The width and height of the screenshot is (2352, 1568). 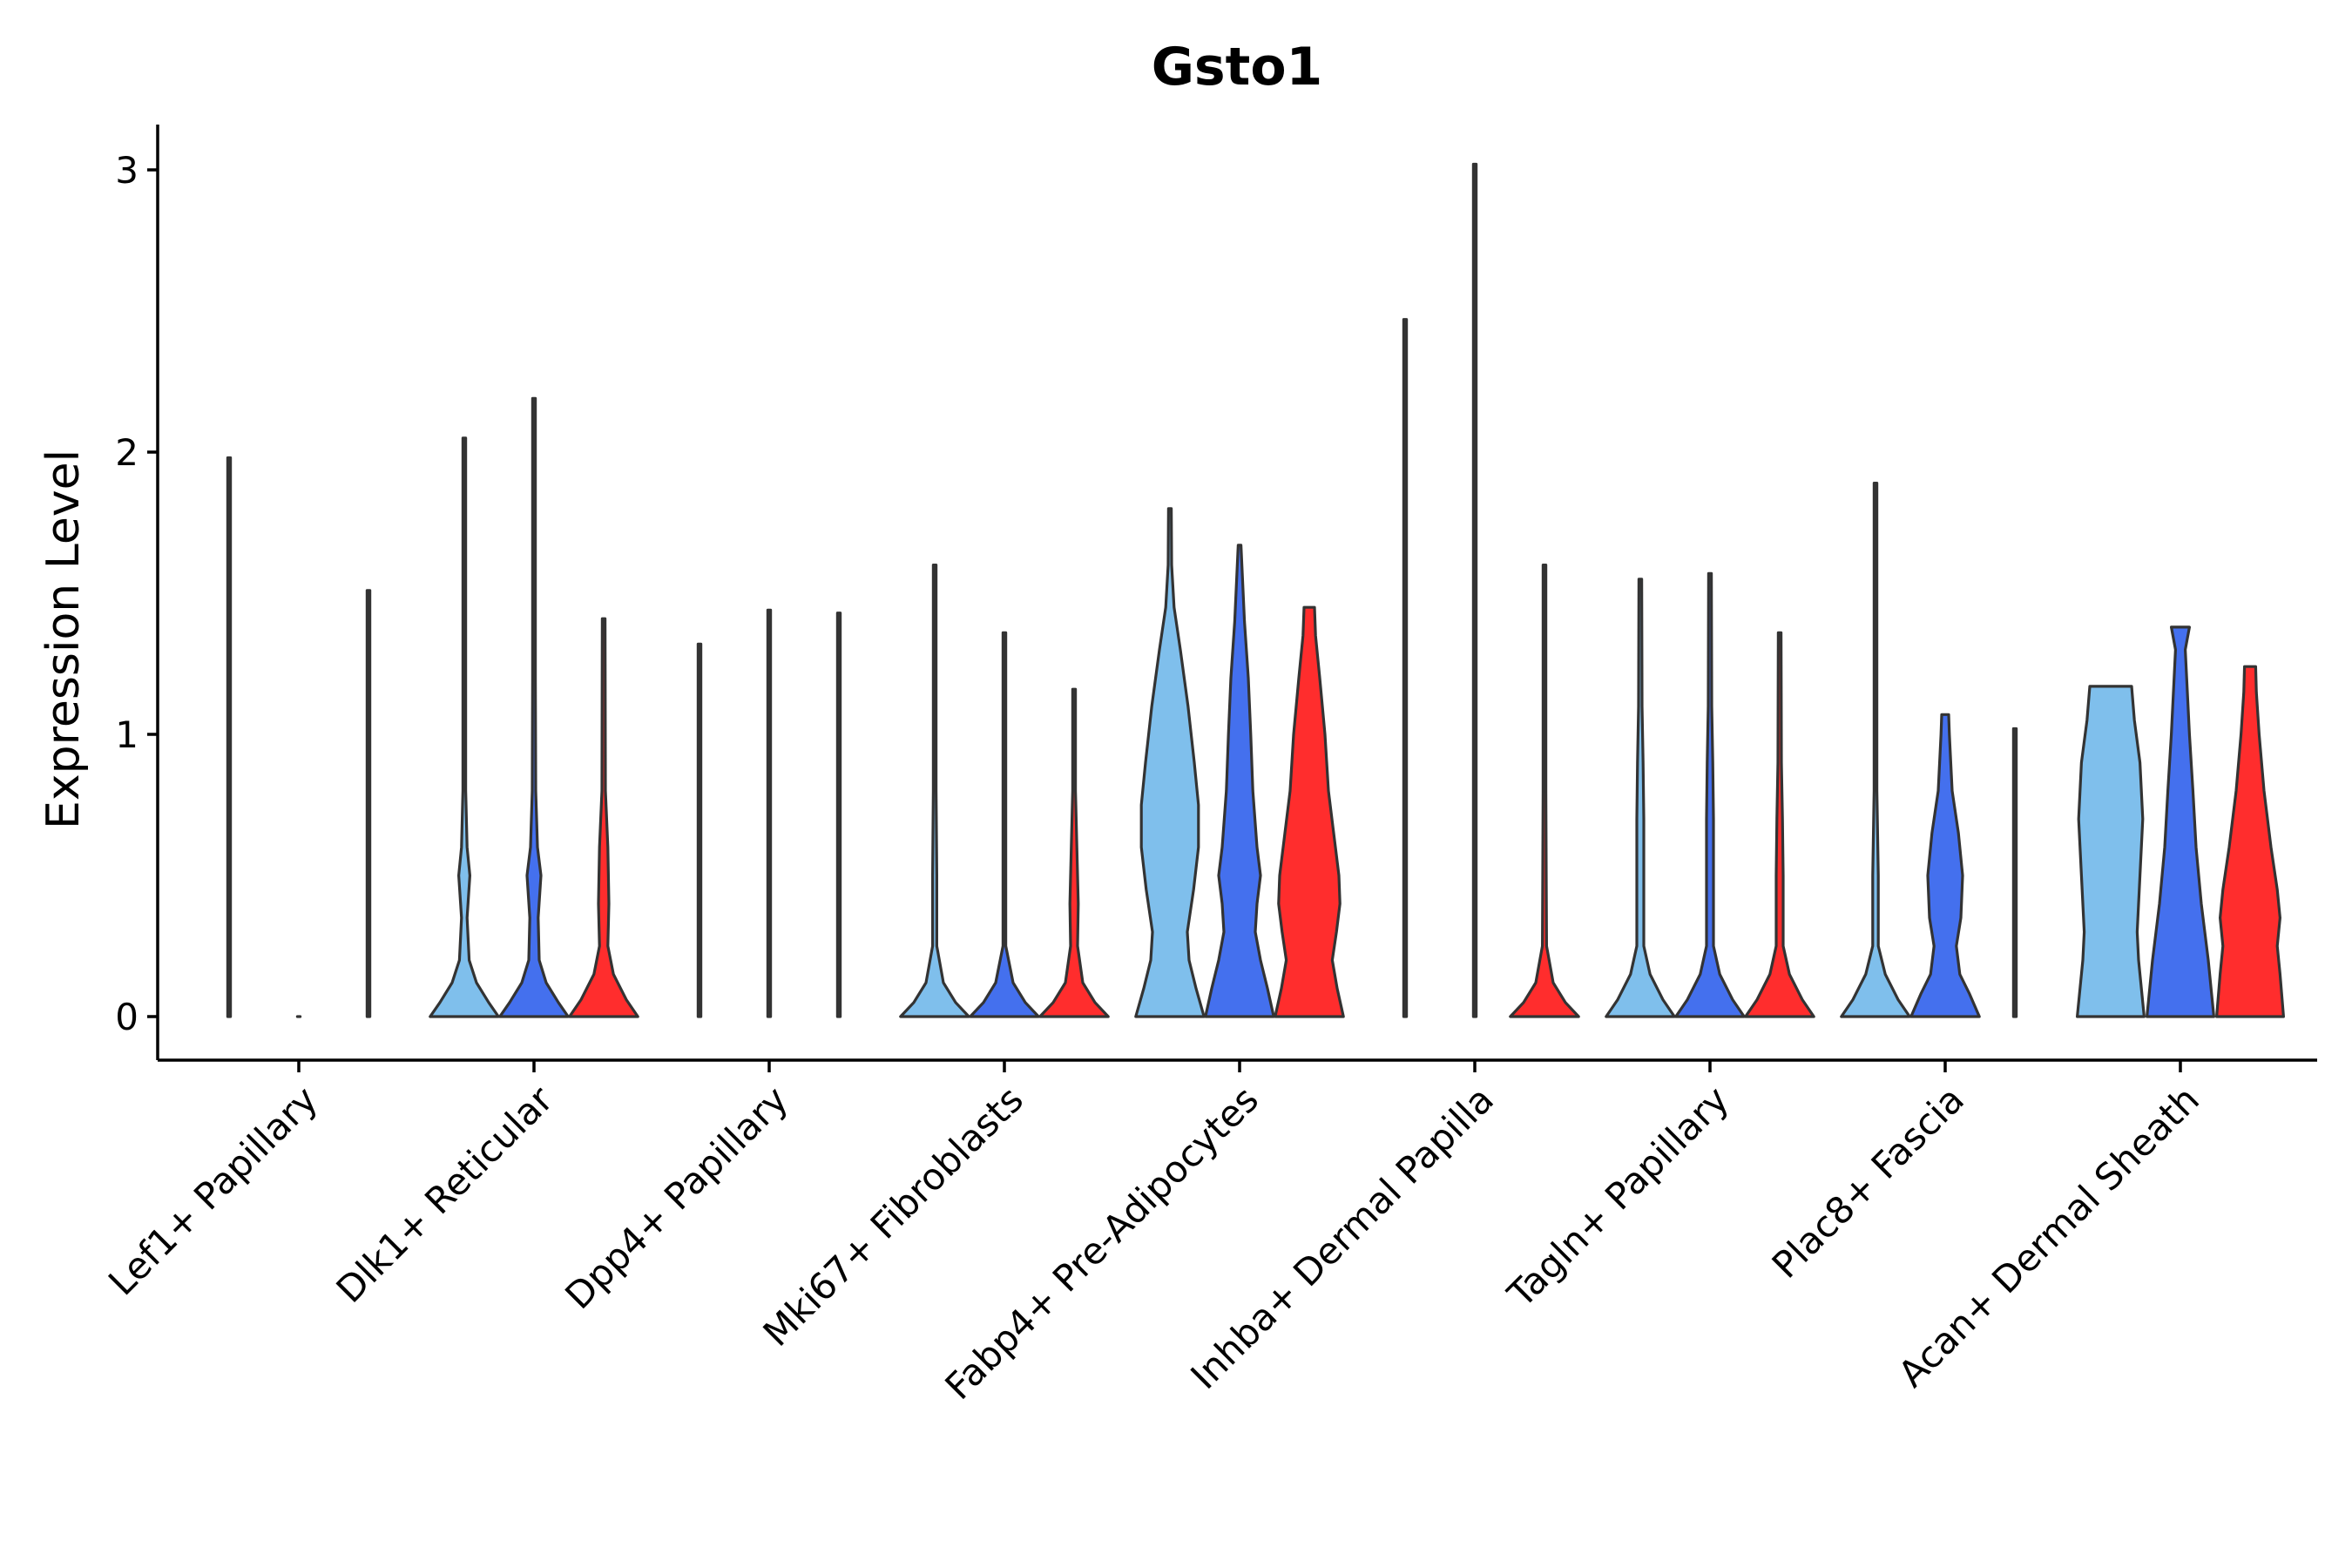 I want to click on y-tick-label: 2, so click(x=127, y=452).